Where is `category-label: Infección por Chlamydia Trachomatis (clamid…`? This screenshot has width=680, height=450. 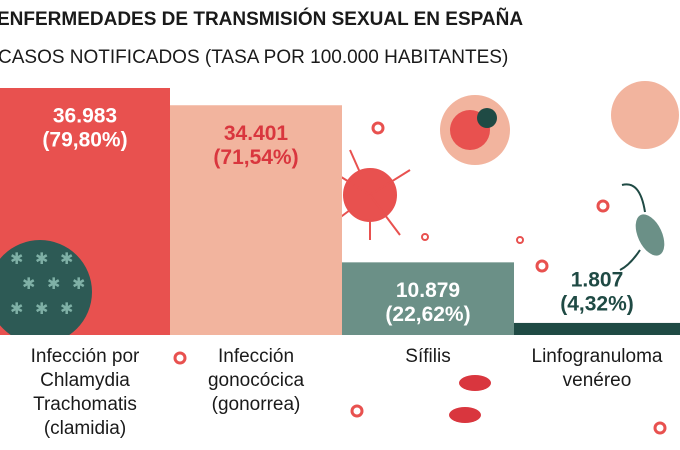
category-label: Infección por Chlamydia Trachomatis (clamid… is located at coordinates (85, 392).